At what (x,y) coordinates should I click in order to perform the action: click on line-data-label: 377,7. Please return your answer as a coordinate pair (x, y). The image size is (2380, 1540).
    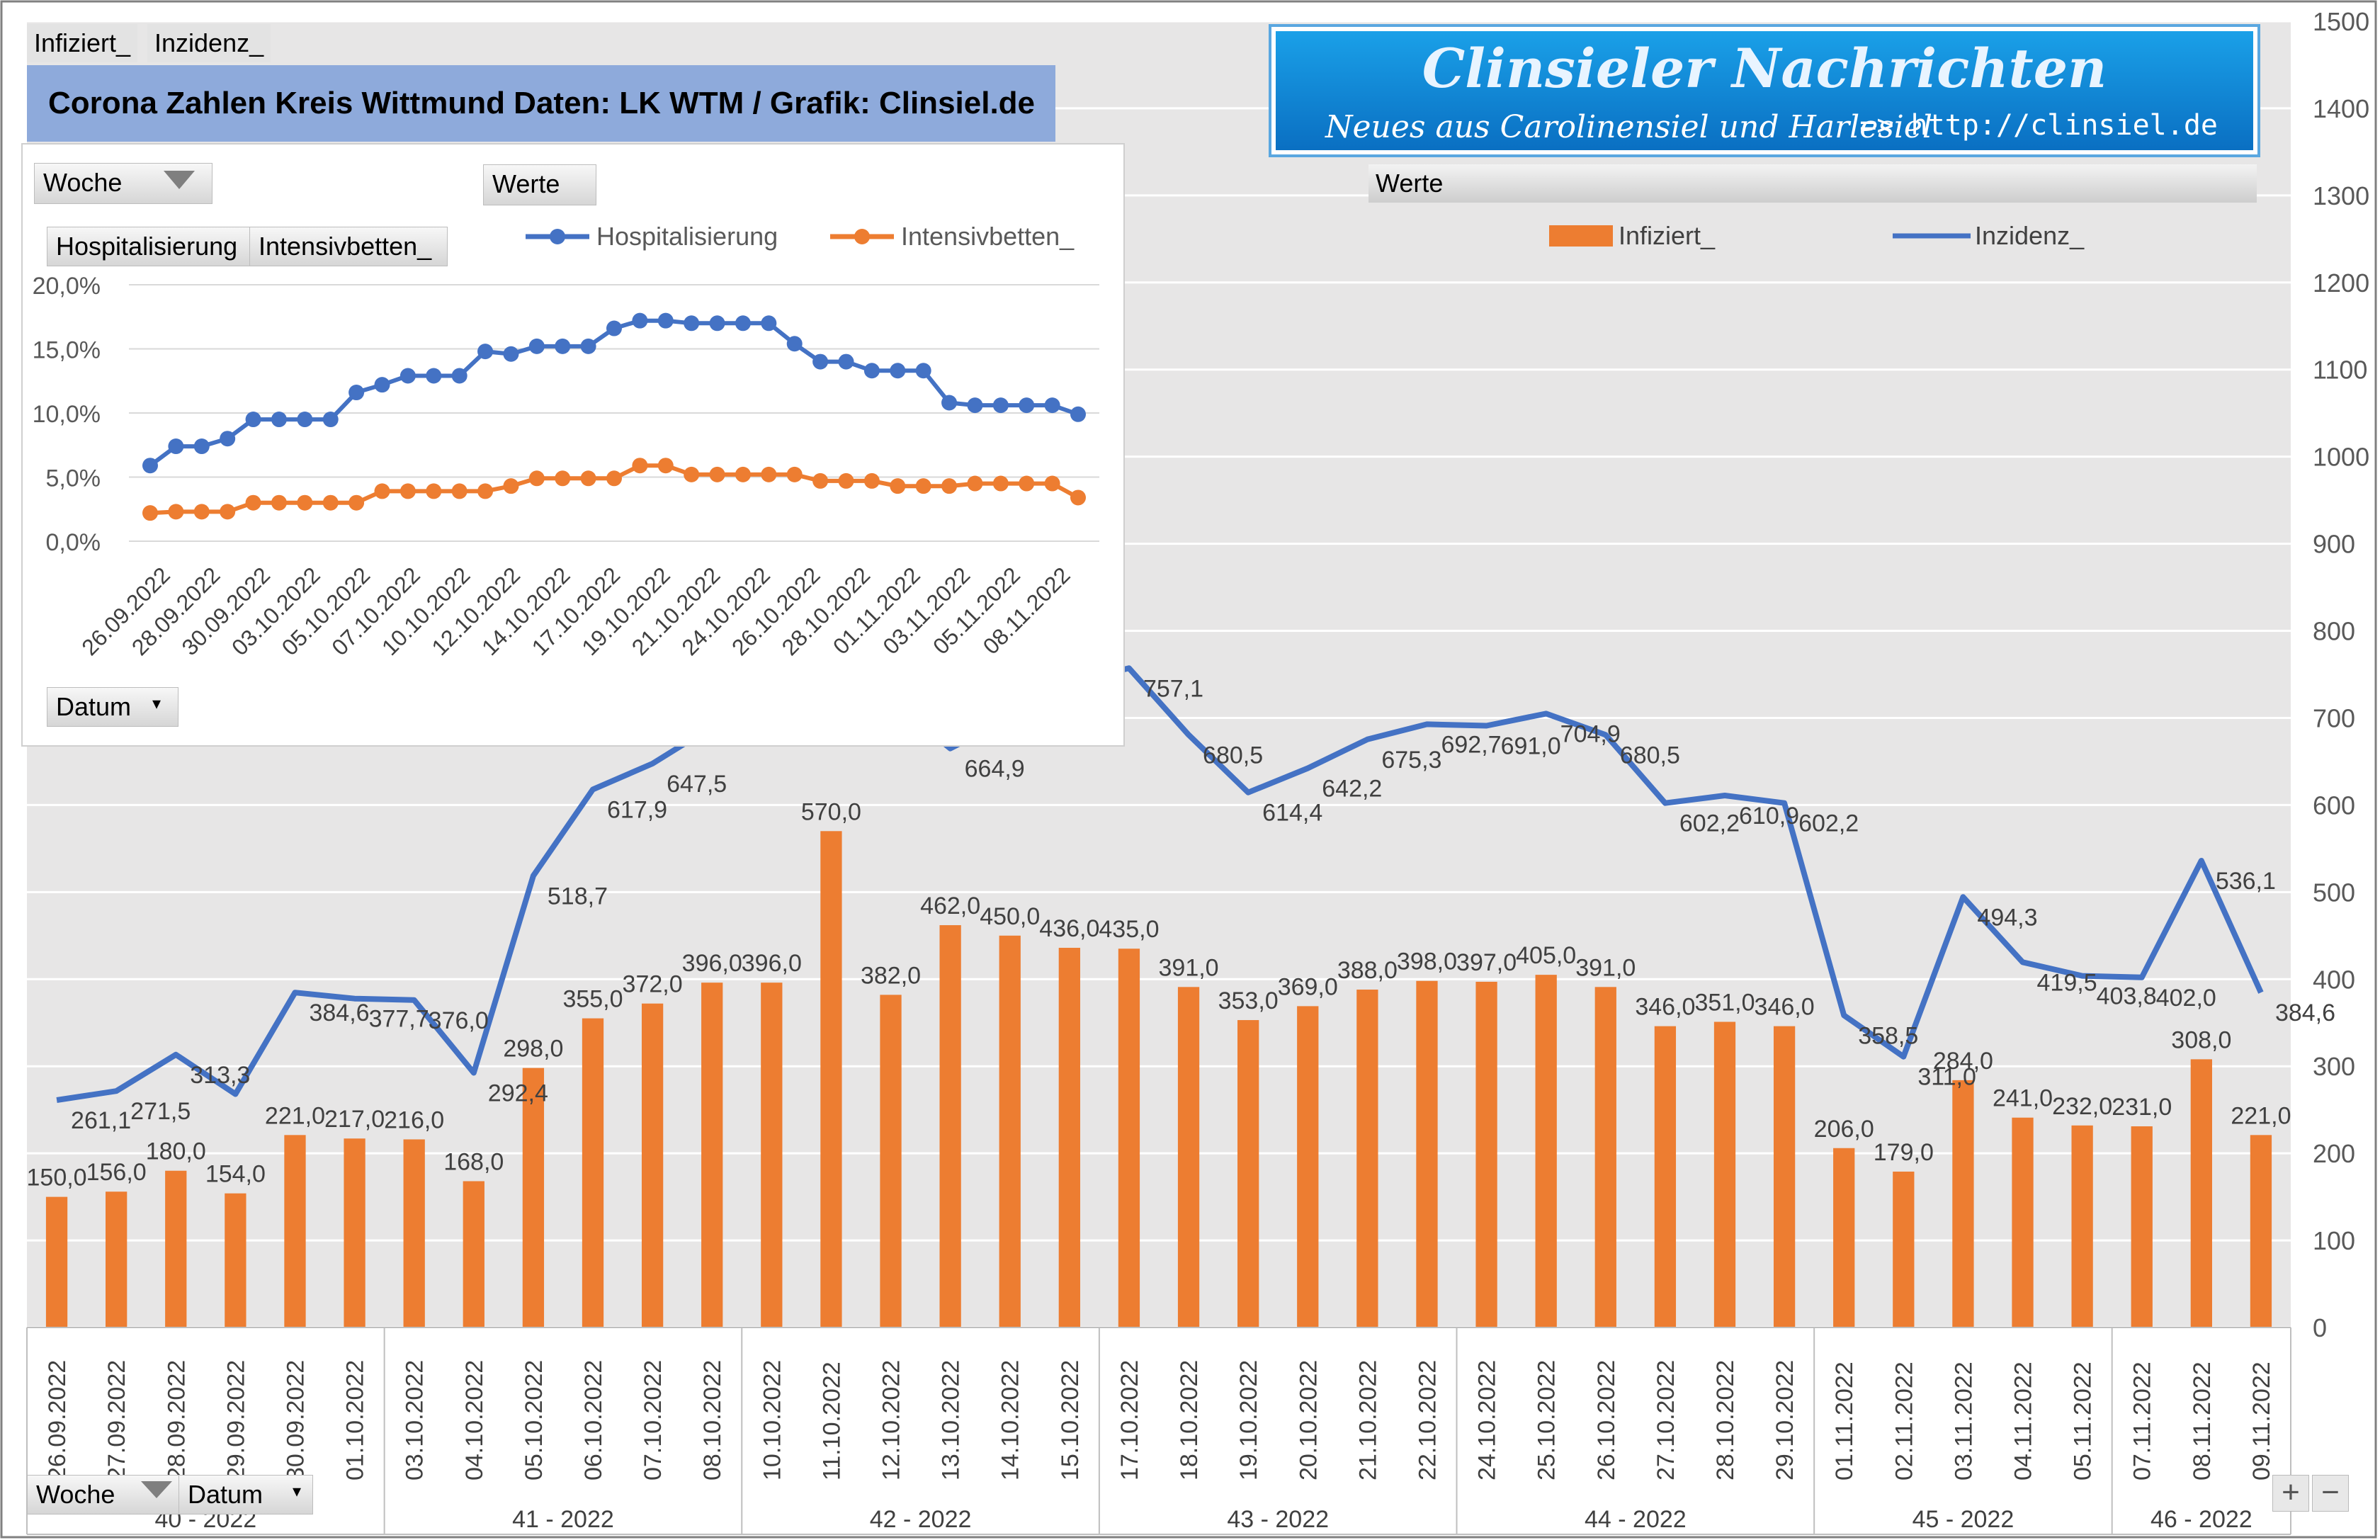
    Looking at the image, I should click on (399, 1019).